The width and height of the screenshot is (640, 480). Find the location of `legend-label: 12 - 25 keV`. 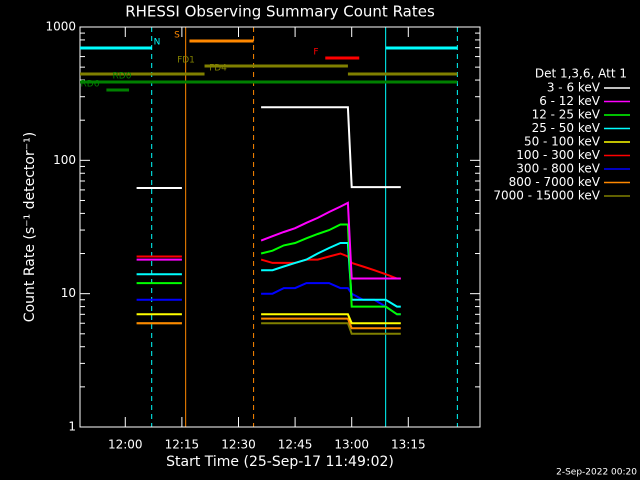

legend-label: 12 - 25 keV is located at coordinates (566, 115).